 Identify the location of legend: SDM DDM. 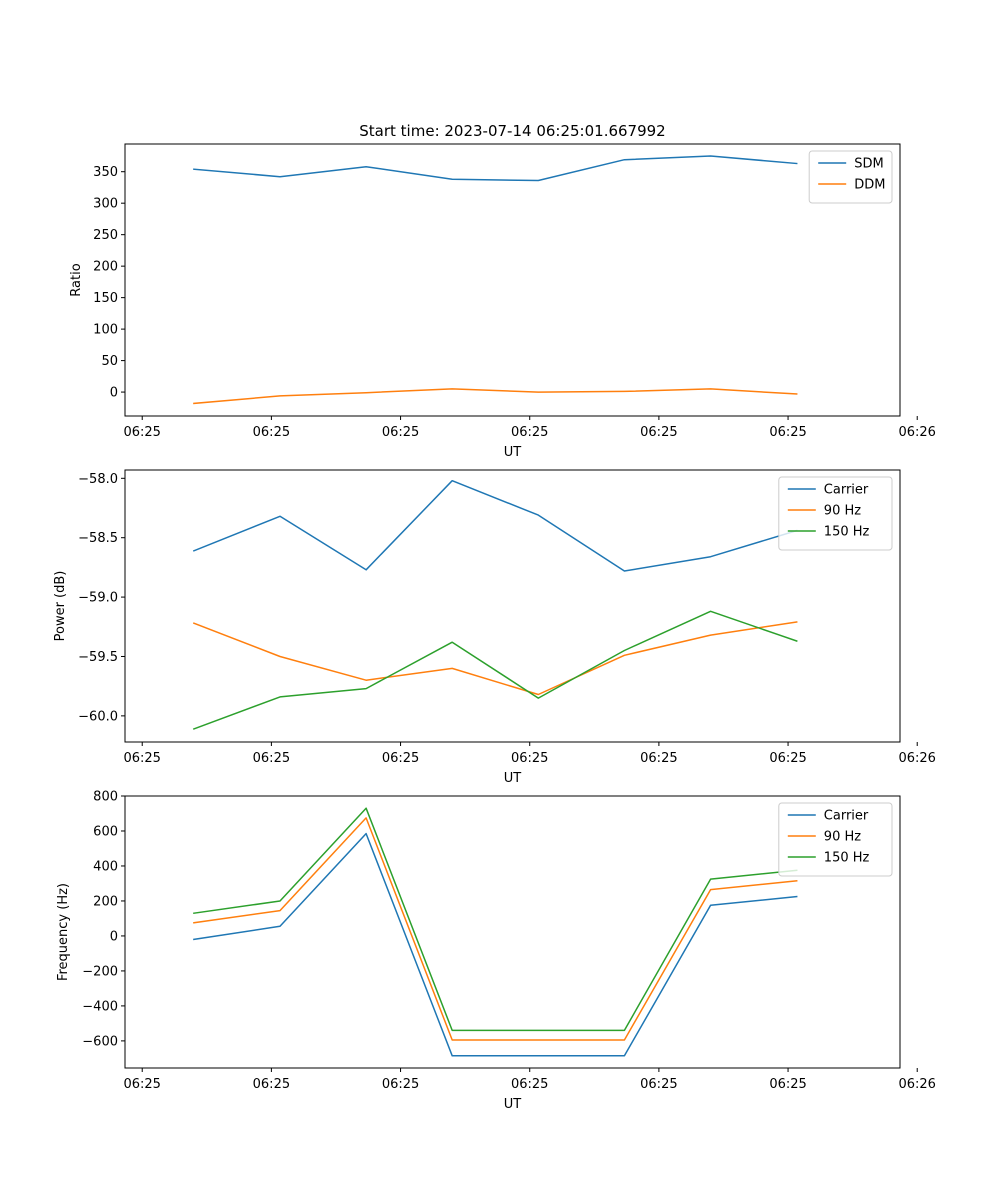
(850, 177).